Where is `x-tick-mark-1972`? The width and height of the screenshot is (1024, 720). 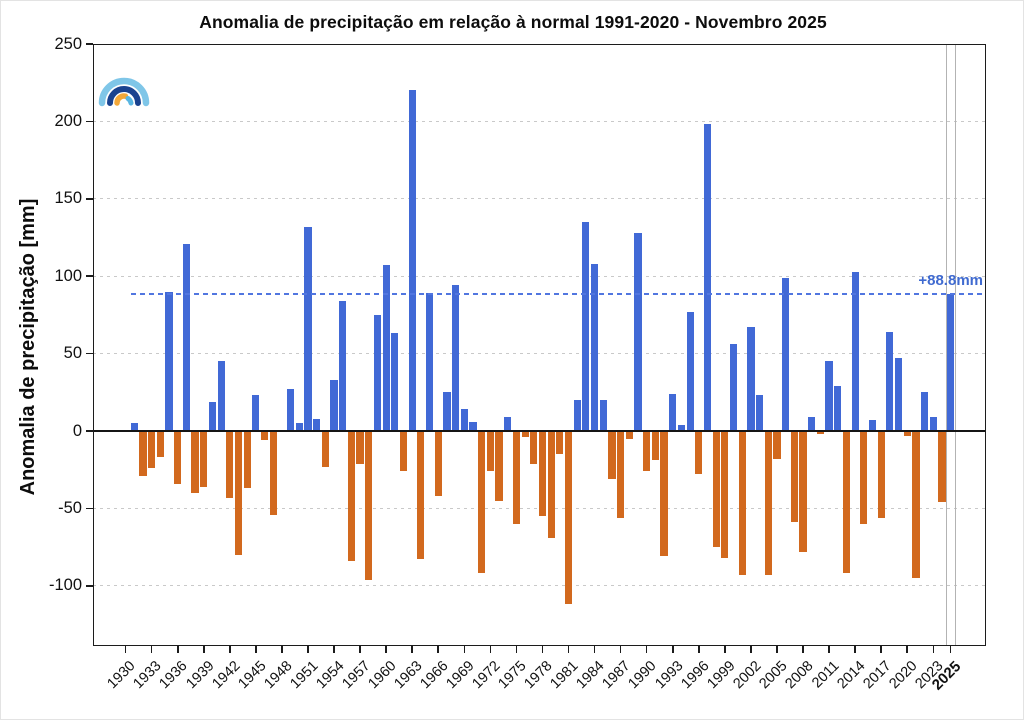
x-tick-mark-1972 is located at coordinates (490, 649).